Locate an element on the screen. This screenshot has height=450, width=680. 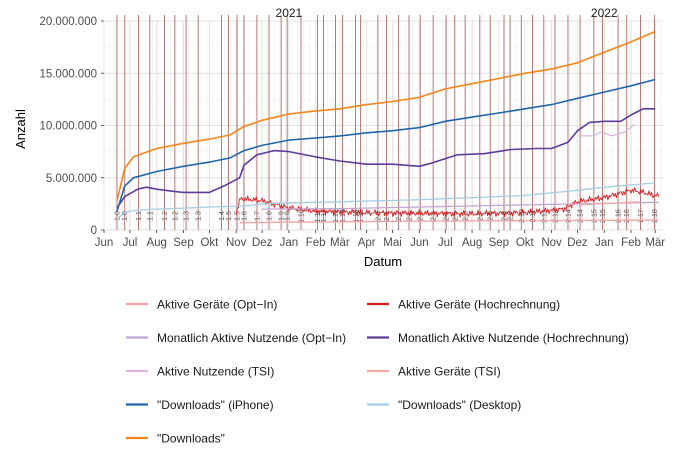
x-tick-label: Mai is located at coordinates (392, 243).